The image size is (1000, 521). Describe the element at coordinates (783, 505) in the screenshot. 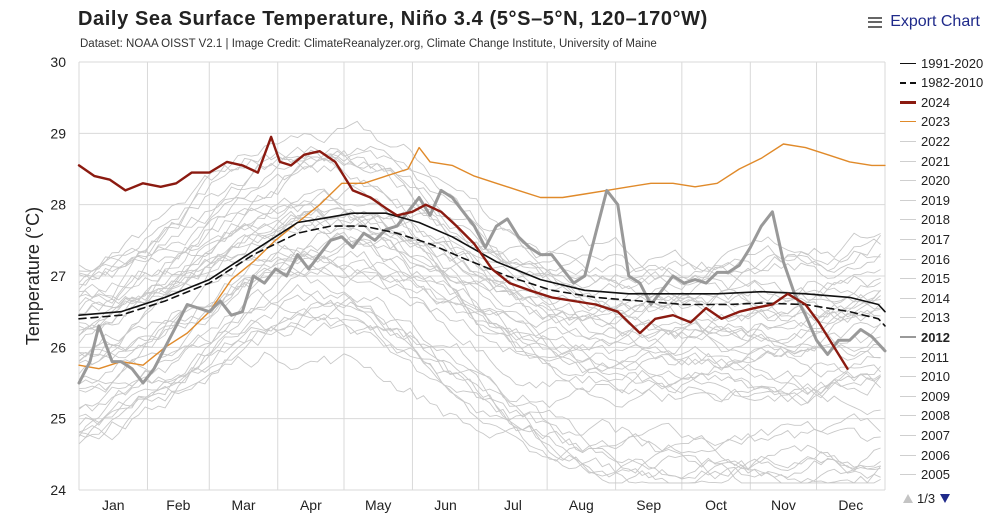

I see `x-tick-label: Nov` at that location.